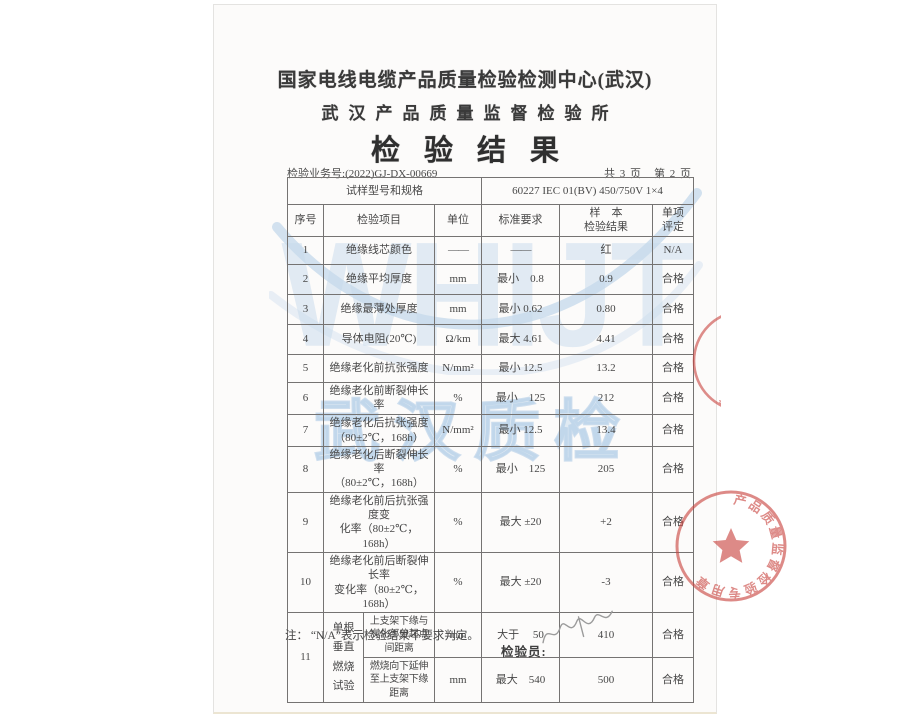  Describe the element at coordinates (305, 469) in the screenshot. I see `cell-no: 8` at that location.